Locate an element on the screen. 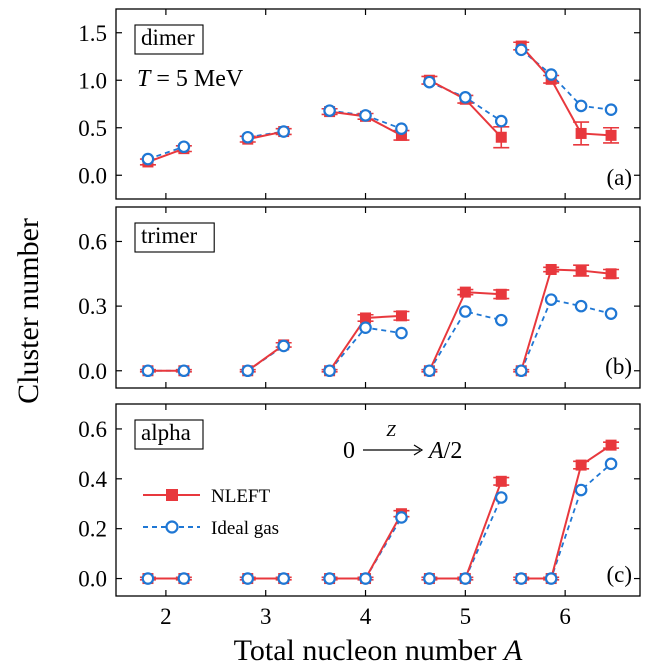  panel-tag: (b) is located at coordinates (618, 366).